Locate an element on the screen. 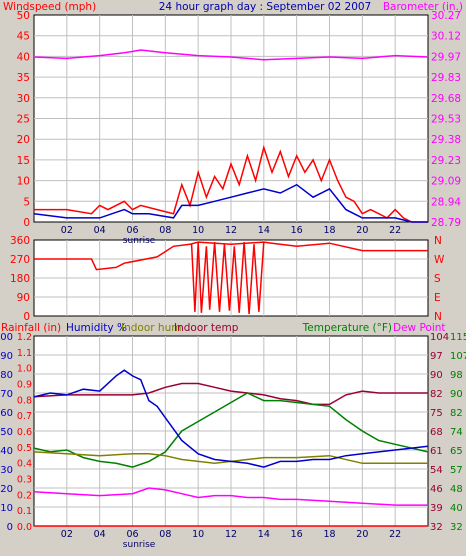 The height and width of the screenshot is (556, 466). wind-x-tick-label: 08 is located at coordinates (165, 230).